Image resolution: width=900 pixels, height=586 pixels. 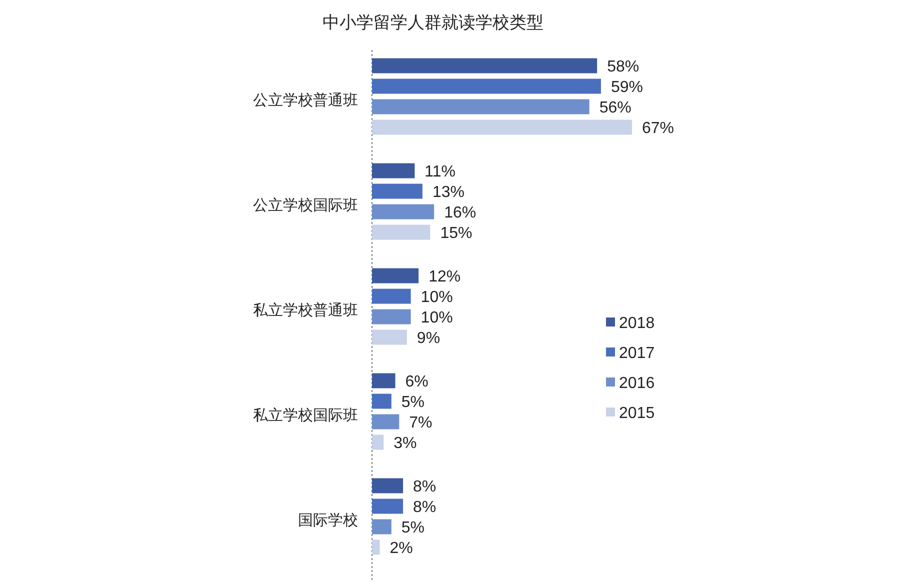 I want to click on y-tick-label: 公立学校国际班, so click(x=305, y=205).